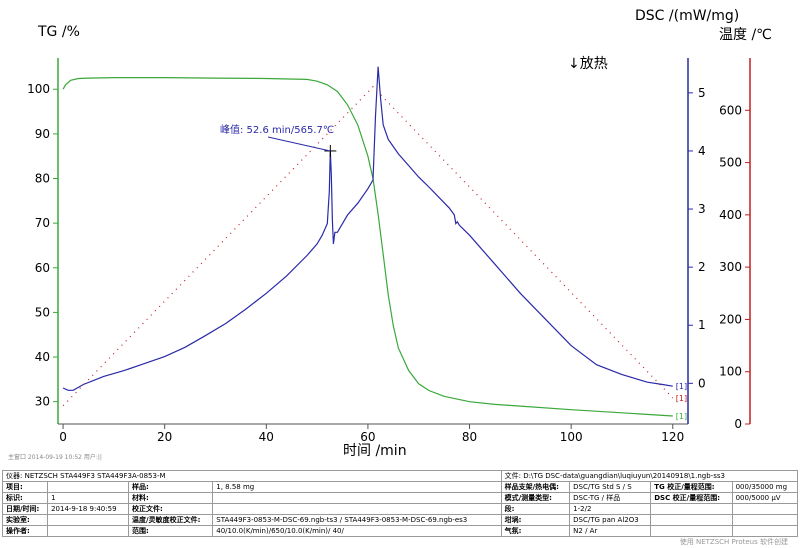  What do you see at coordinates (63, 437) in the screenshot?
I see `x-tick-label: 0` at bounding box center [63, 437].